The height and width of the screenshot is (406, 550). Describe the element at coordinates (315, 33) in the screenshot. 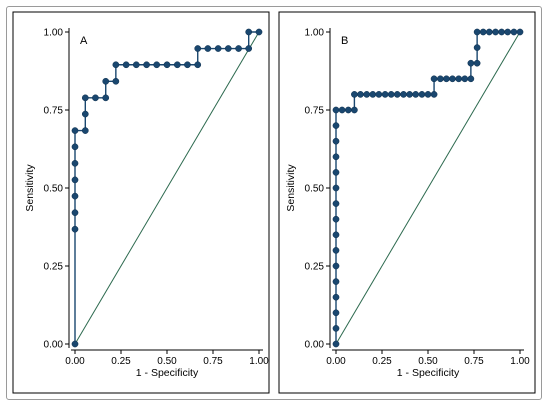

I see `y-tick-label: 1.00` at that location.